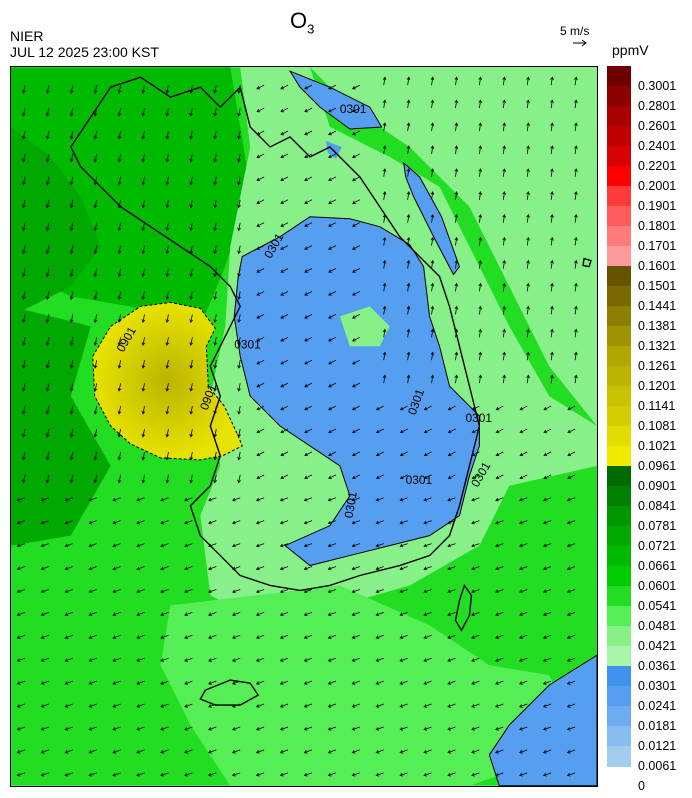  I want to click on legend-tick-label: 0.1381, so click(657, 326).